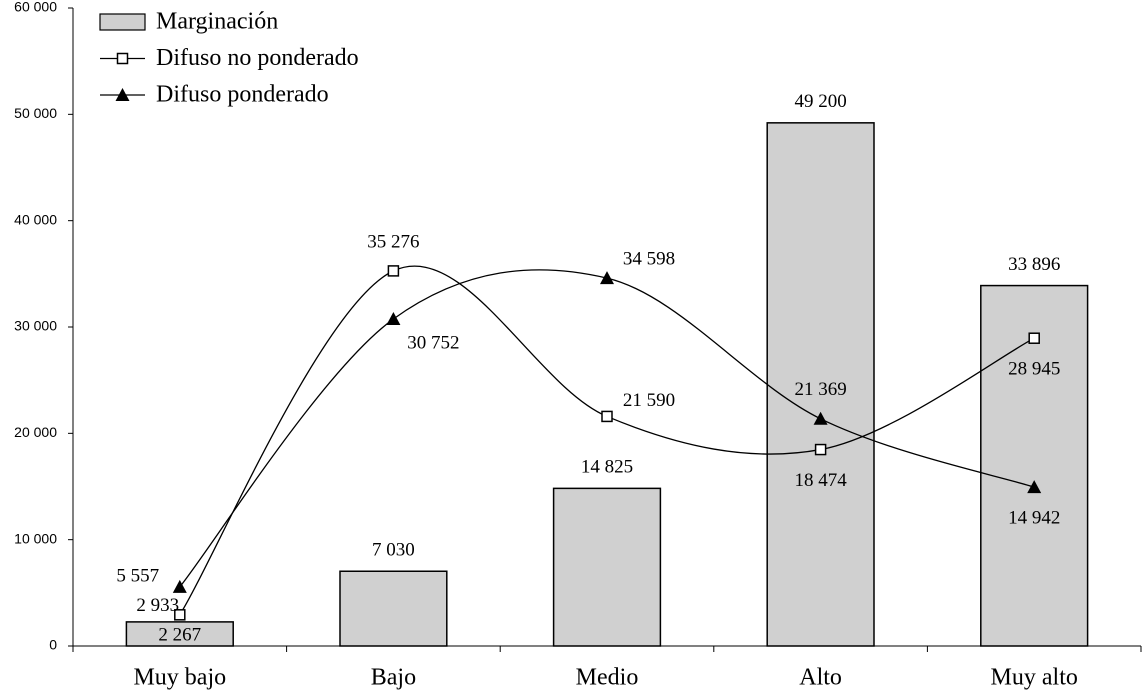 The height and width of the screenshot is (694, 1142). Describe the element at coordinates (35, 219) in the screenshot. I see `y-tick-label: 40 000` at that location.